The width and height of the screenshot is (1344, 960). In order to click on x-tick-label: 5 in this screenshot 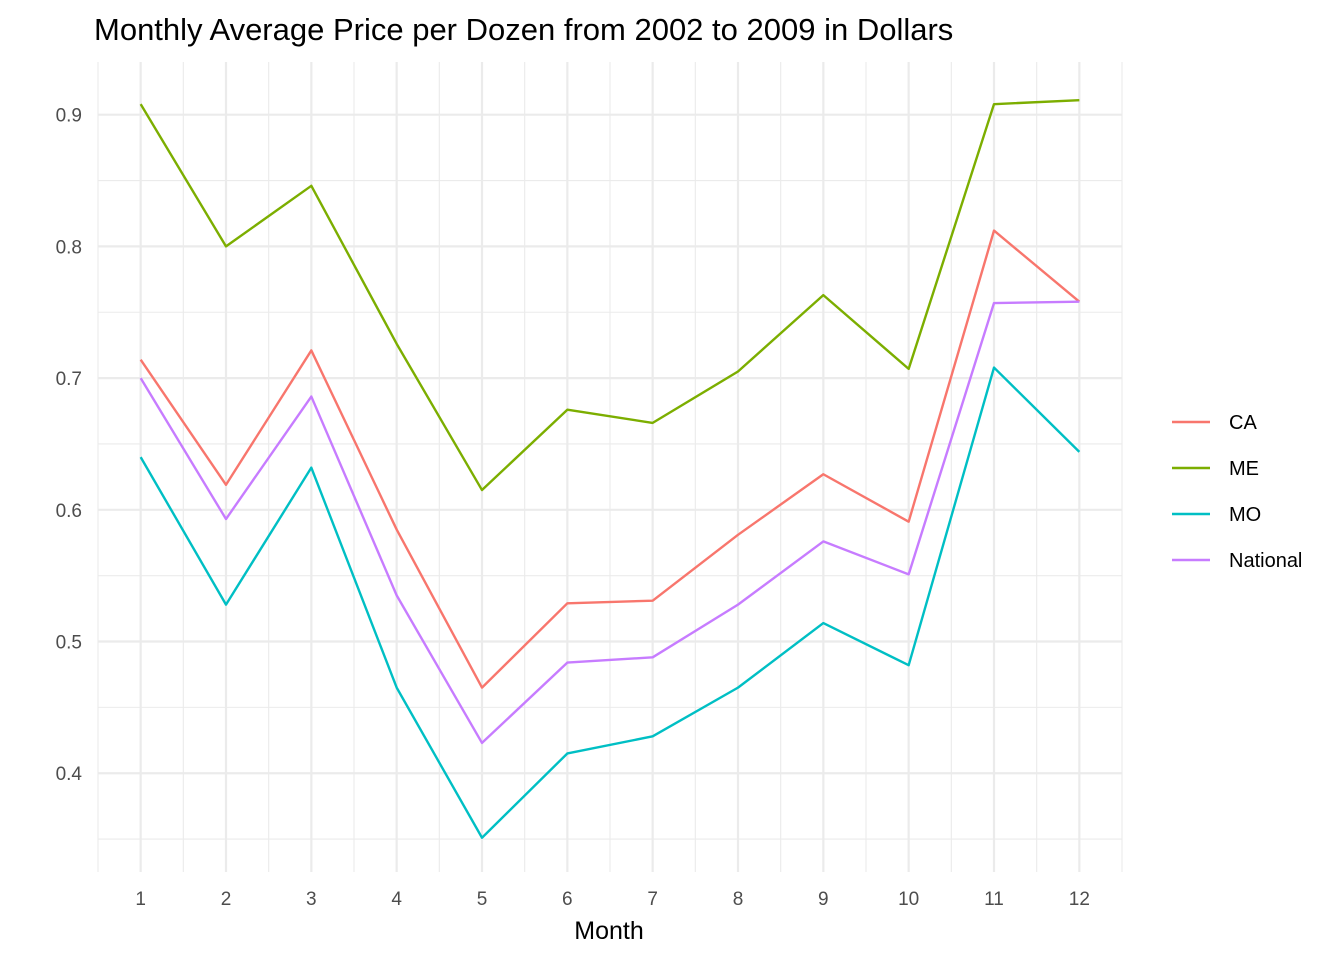, I will do `click(482, 899)`.